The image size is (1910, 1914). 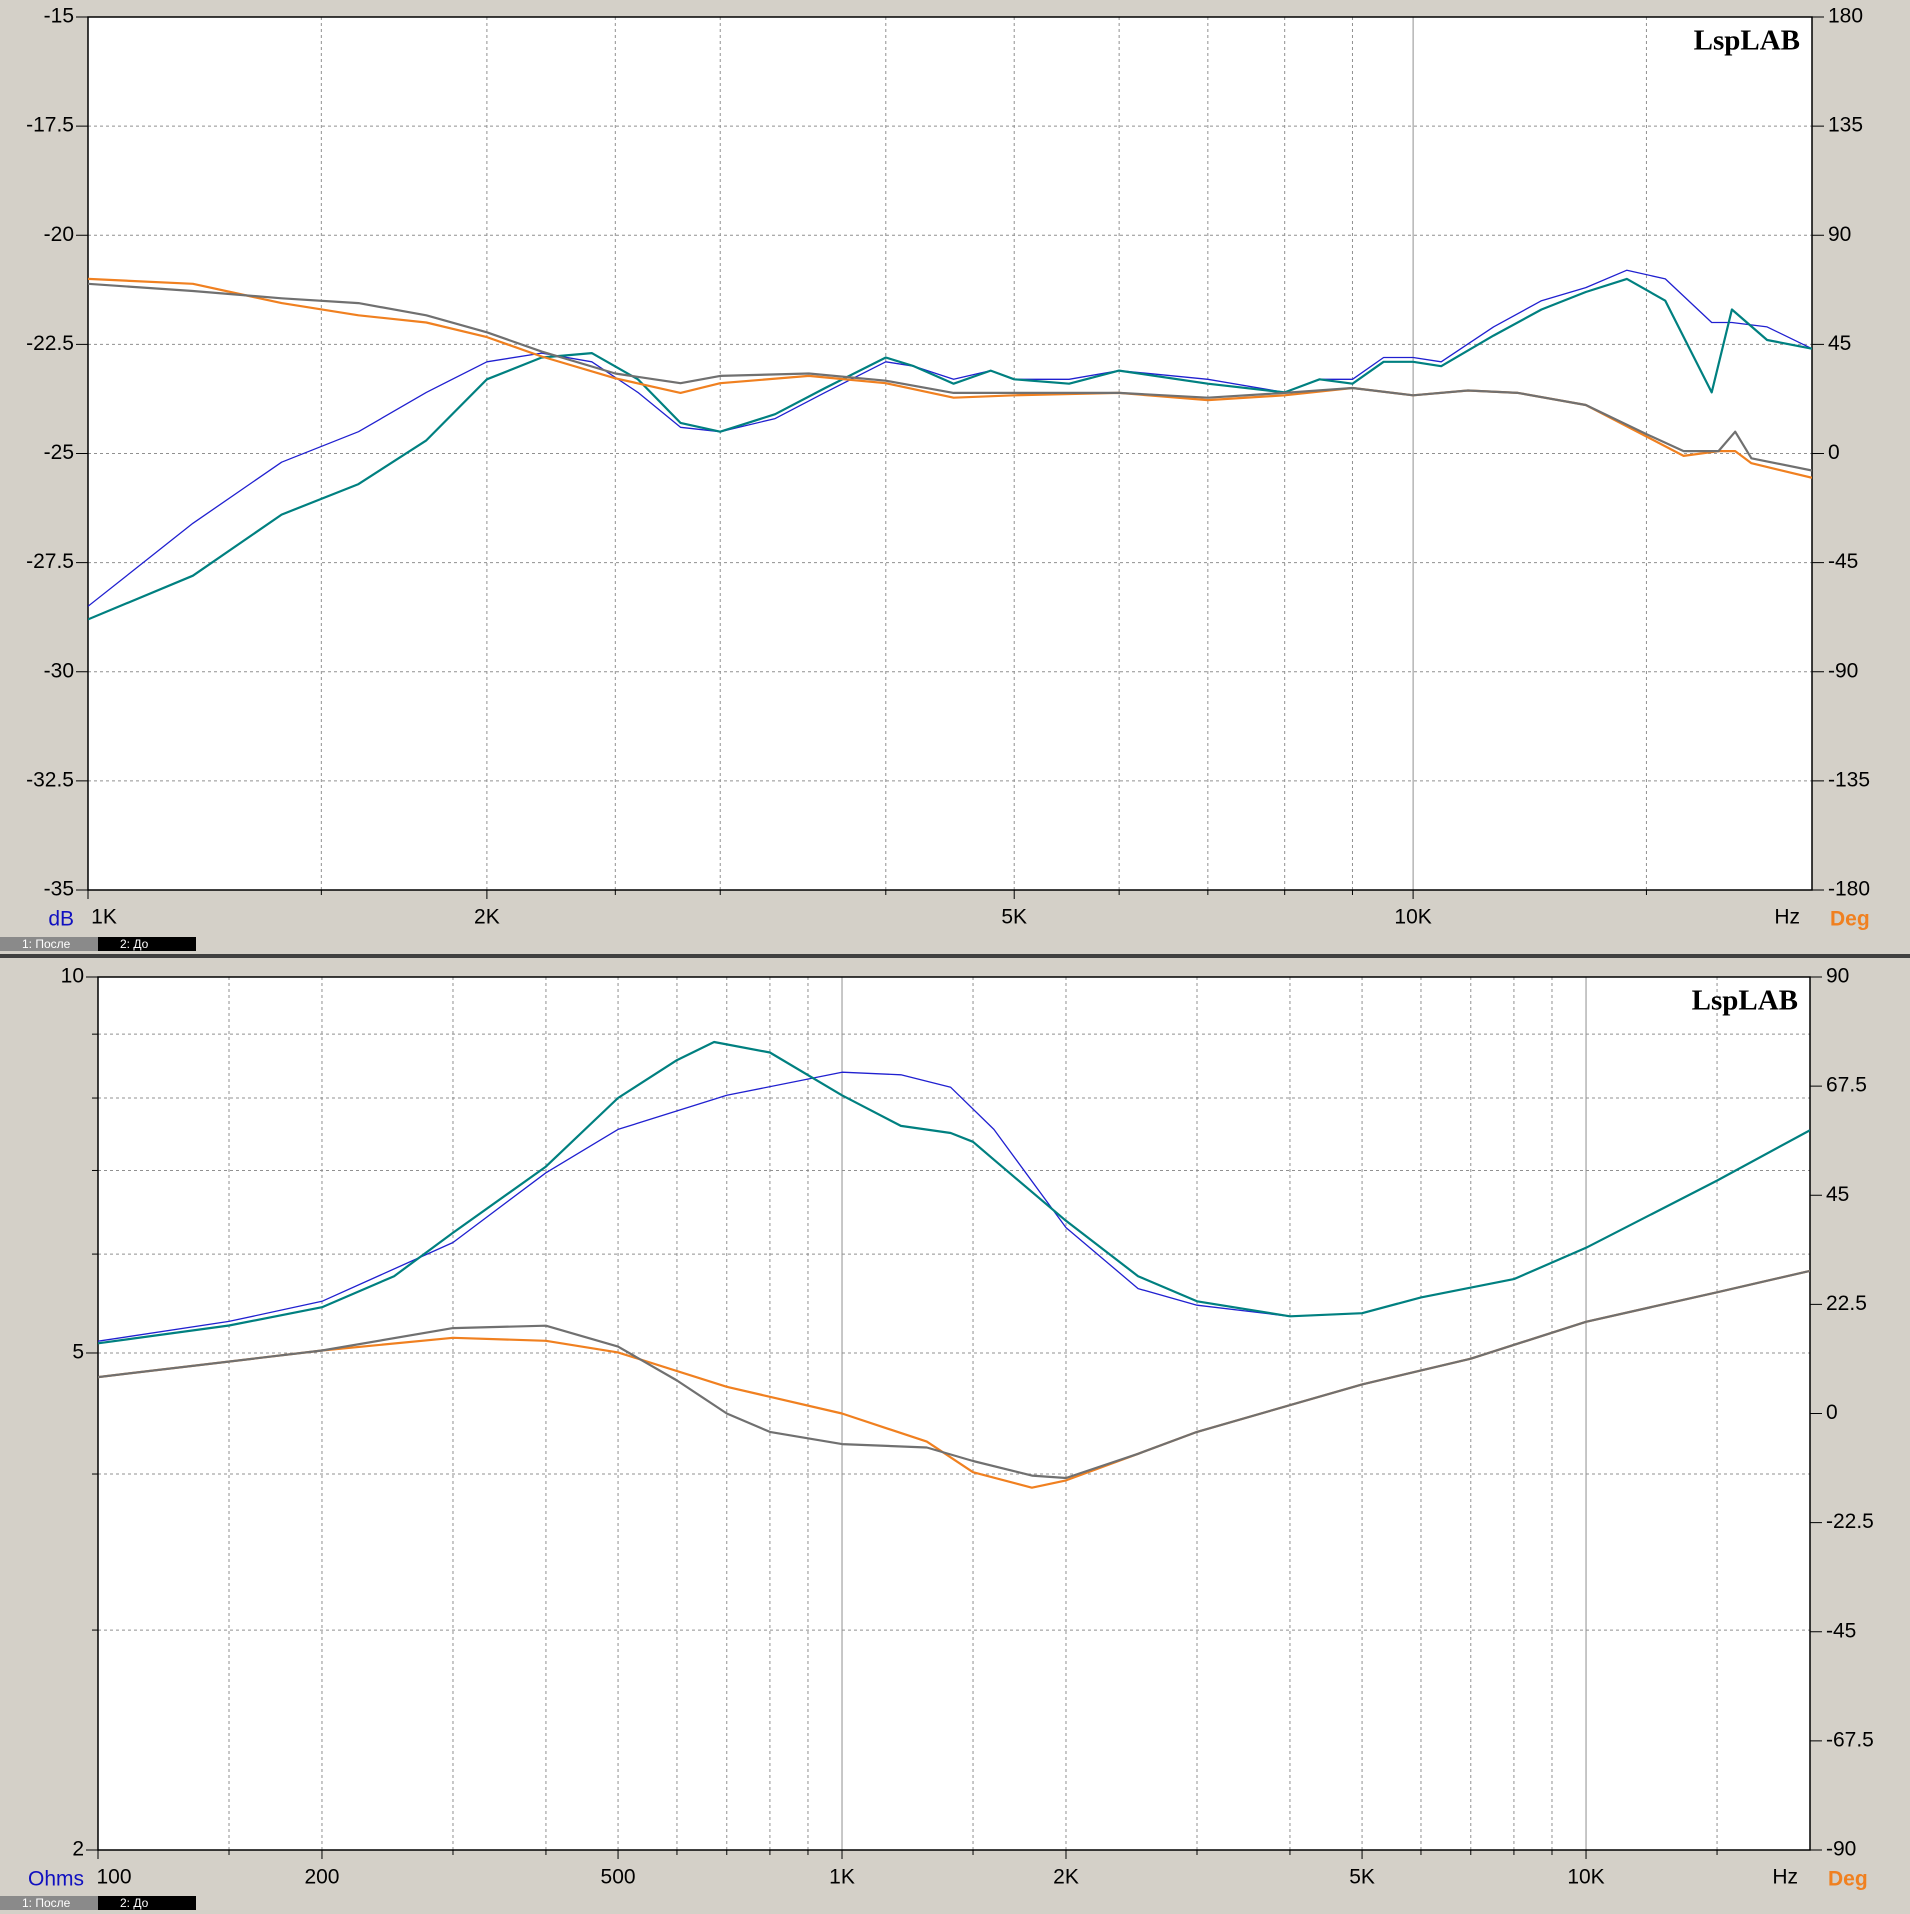 I want to click on x-tick-label: 200, so click(x=321, y=1877).